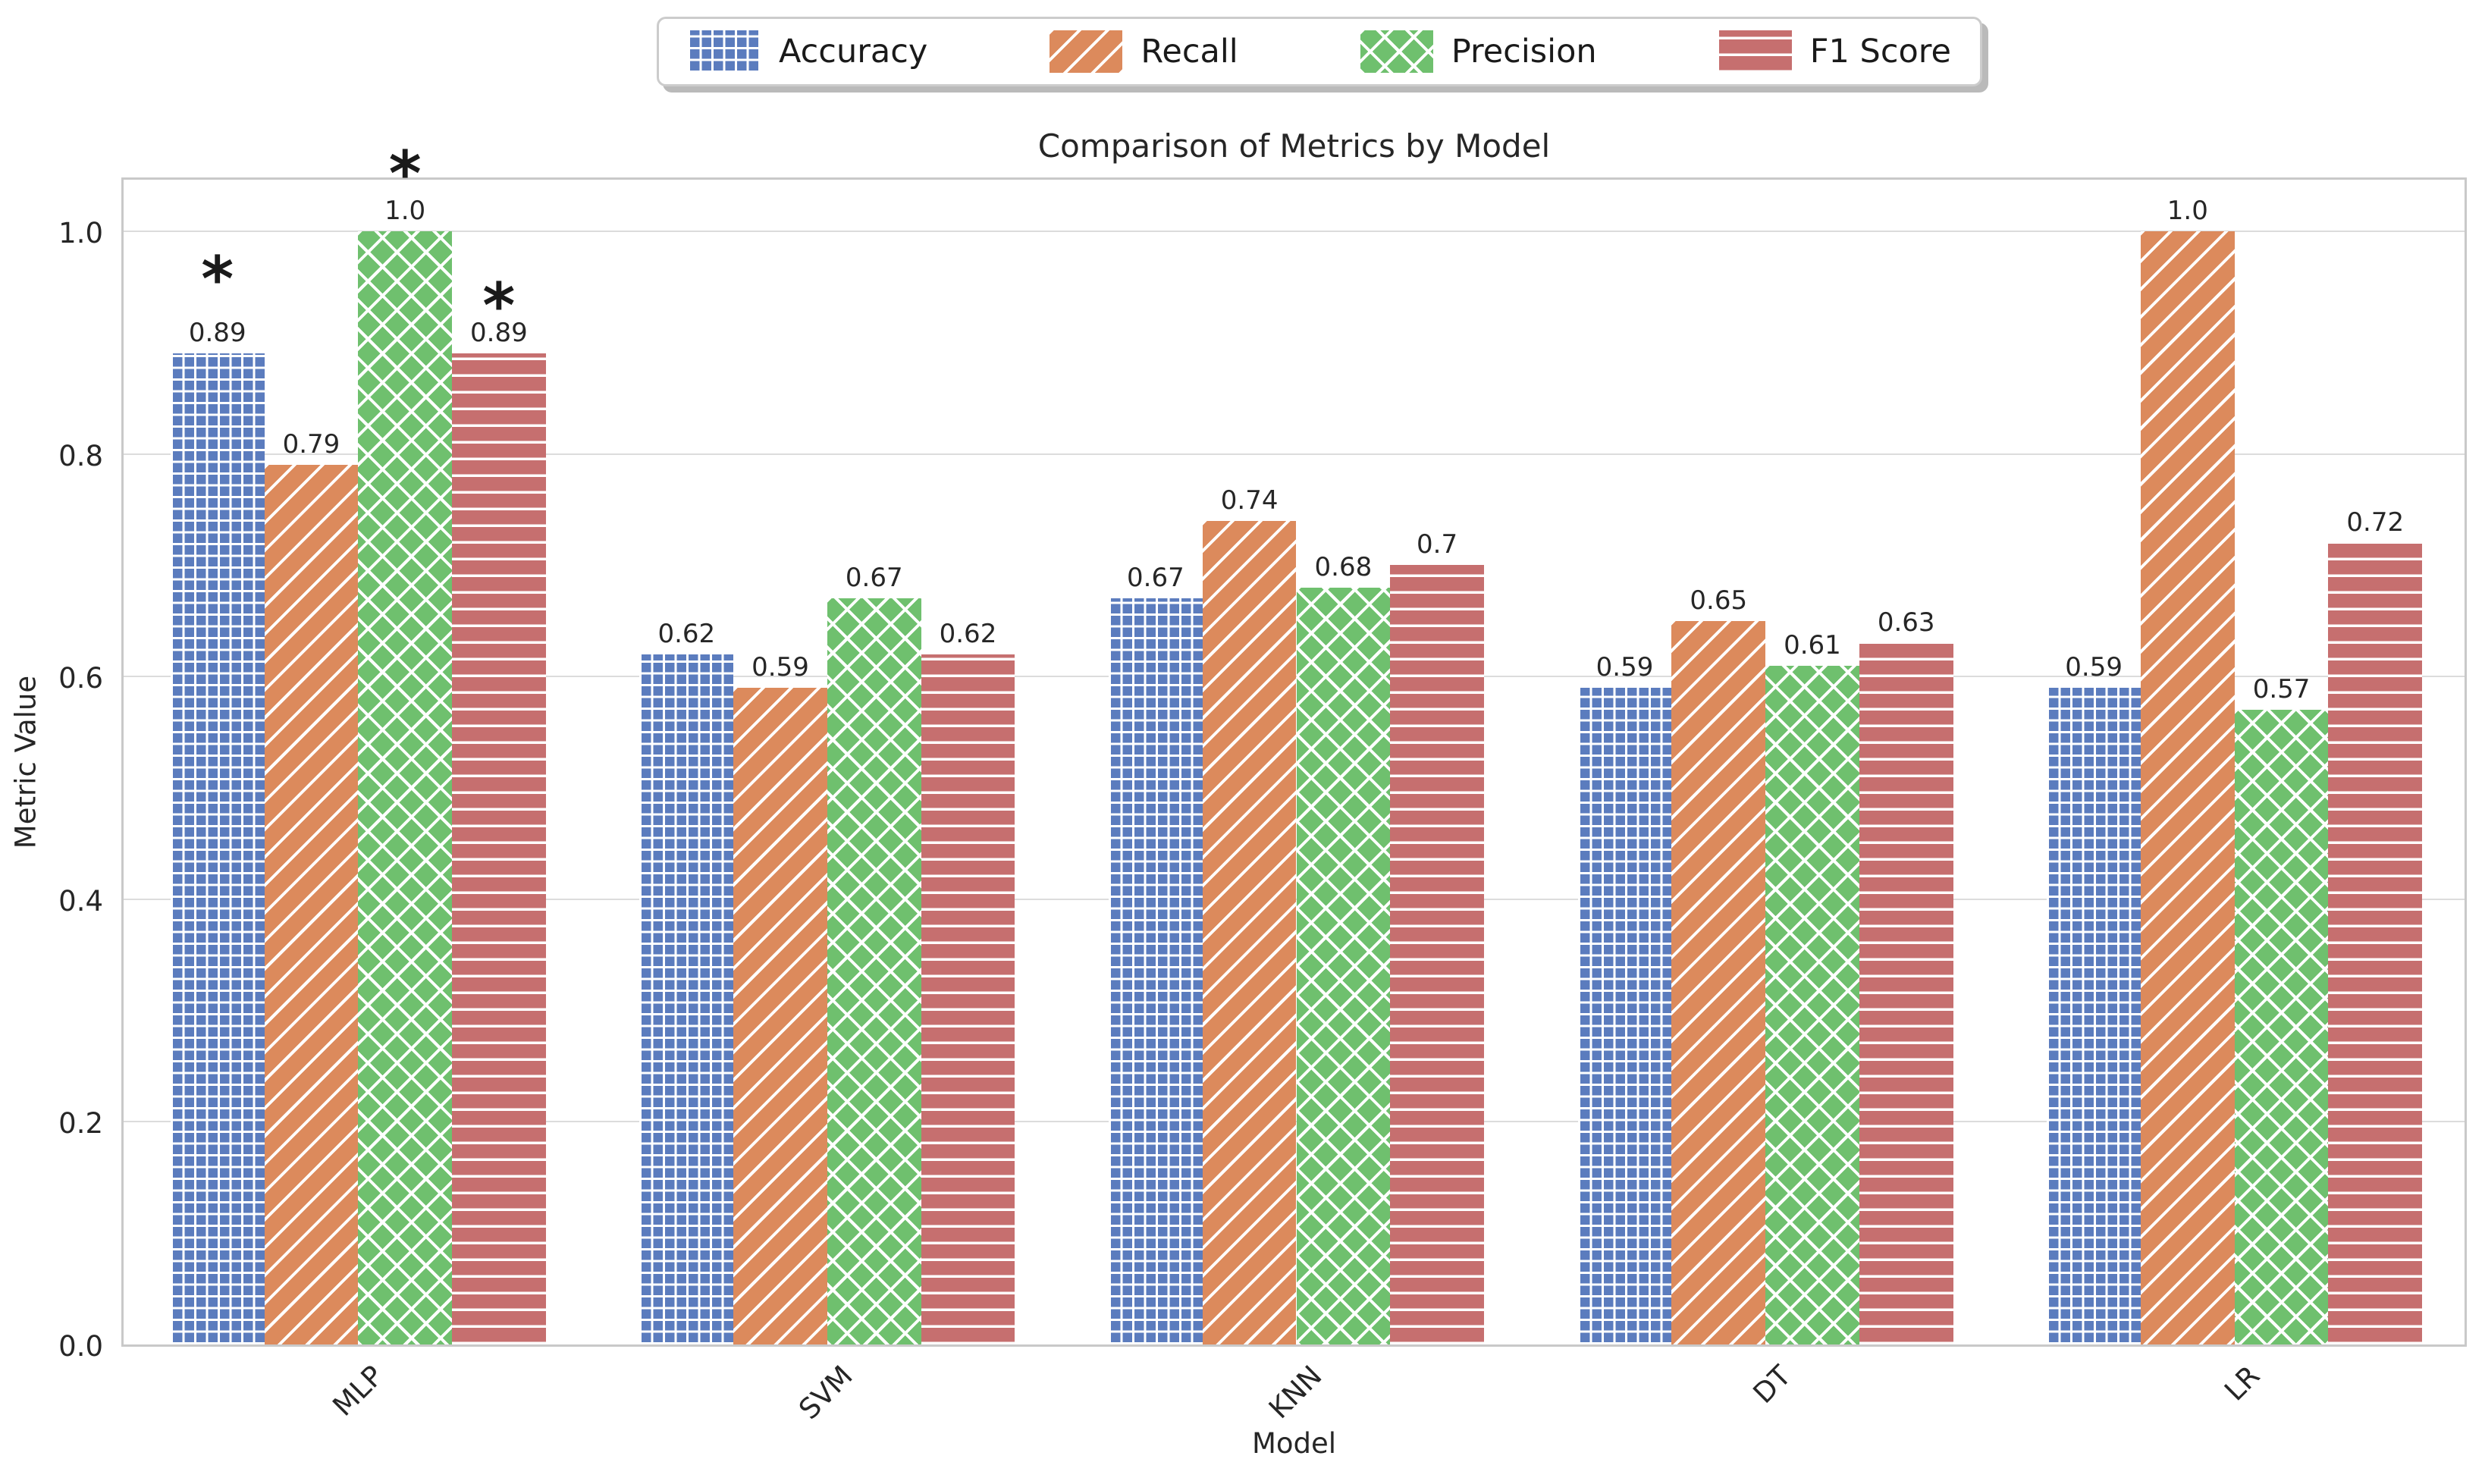  Describe the element at coordinates (217, 849) in the screenshot. I see `bar-mlp-accuracy` at that location.